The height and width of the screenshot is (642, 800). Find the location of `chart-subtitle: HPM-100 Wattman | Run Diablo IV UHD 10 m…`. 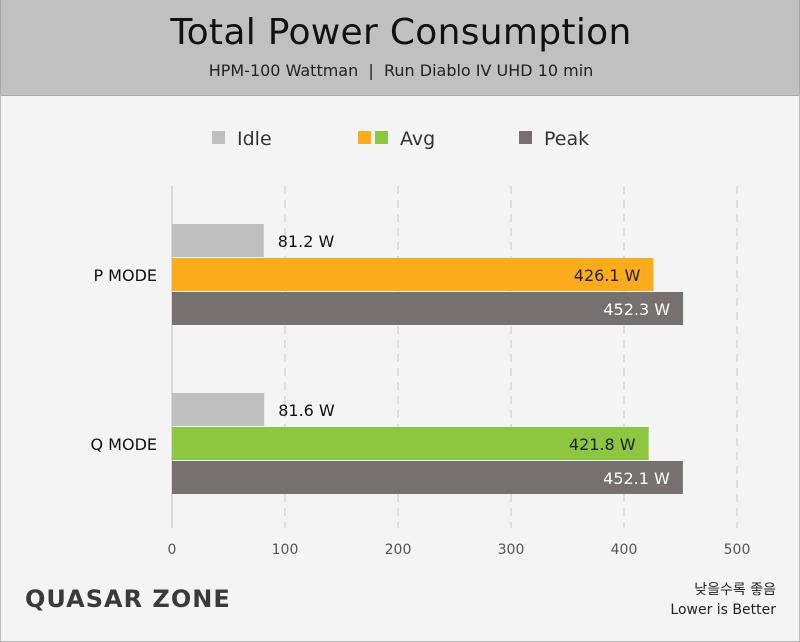

chart-subtitle: HPM-100 Wattman | Run Diablo IV UHD 10 m… is located at coordinates (401, 70).